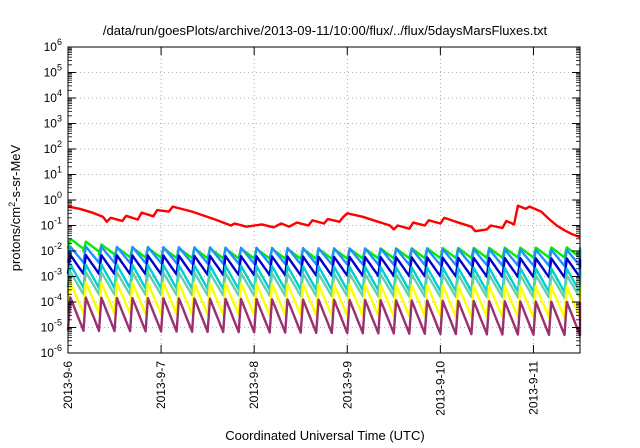 Image resolution: width=640 pixels, height=448 pixels. I want to click on y-tick-label: 10⁴, so click(53, 96).